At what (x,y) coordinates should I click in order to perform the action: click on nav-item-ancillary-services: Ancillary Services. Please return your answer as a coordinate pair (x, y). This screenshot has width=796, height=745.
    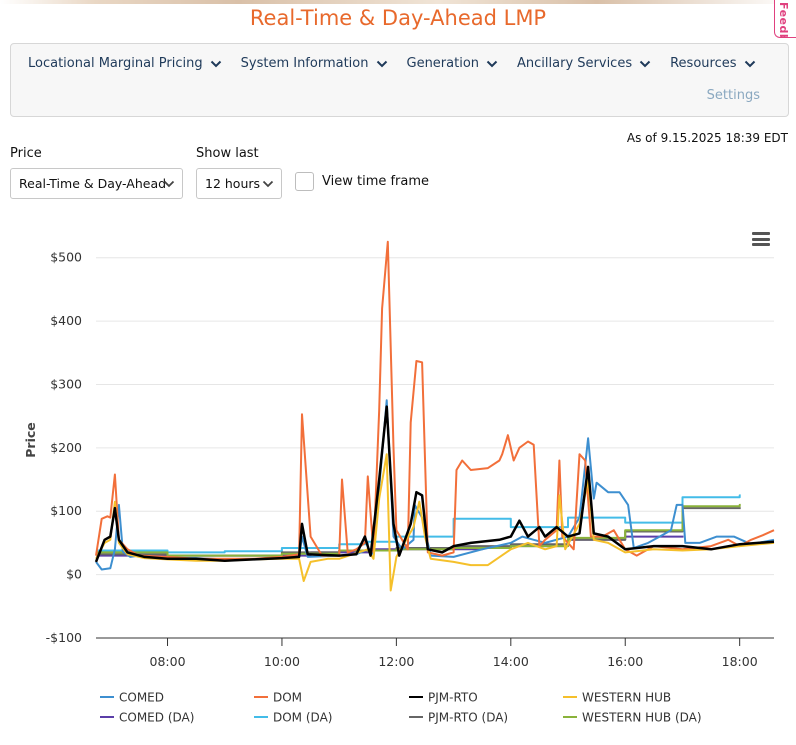
    Looking at the image, I should click on (584, 63).